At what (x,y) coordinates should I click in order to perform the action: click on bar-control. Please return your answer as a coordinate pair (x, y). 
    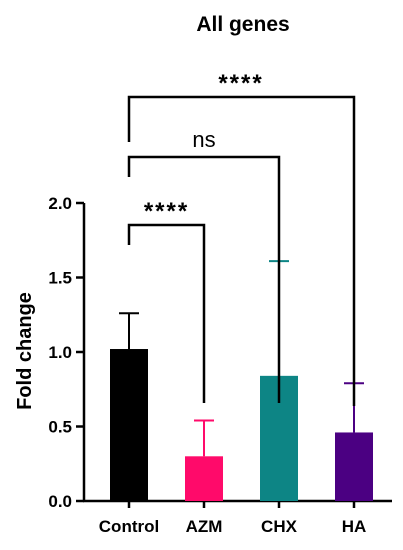
    Looking at the image, I should click on (129, 425).